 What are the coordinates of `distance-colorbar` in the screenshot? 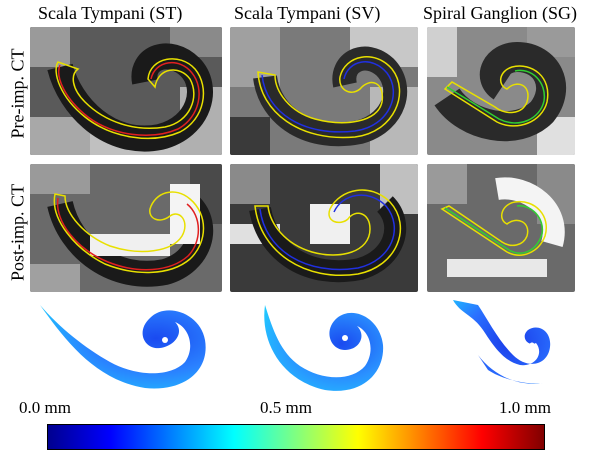 It's located at (296, 437).